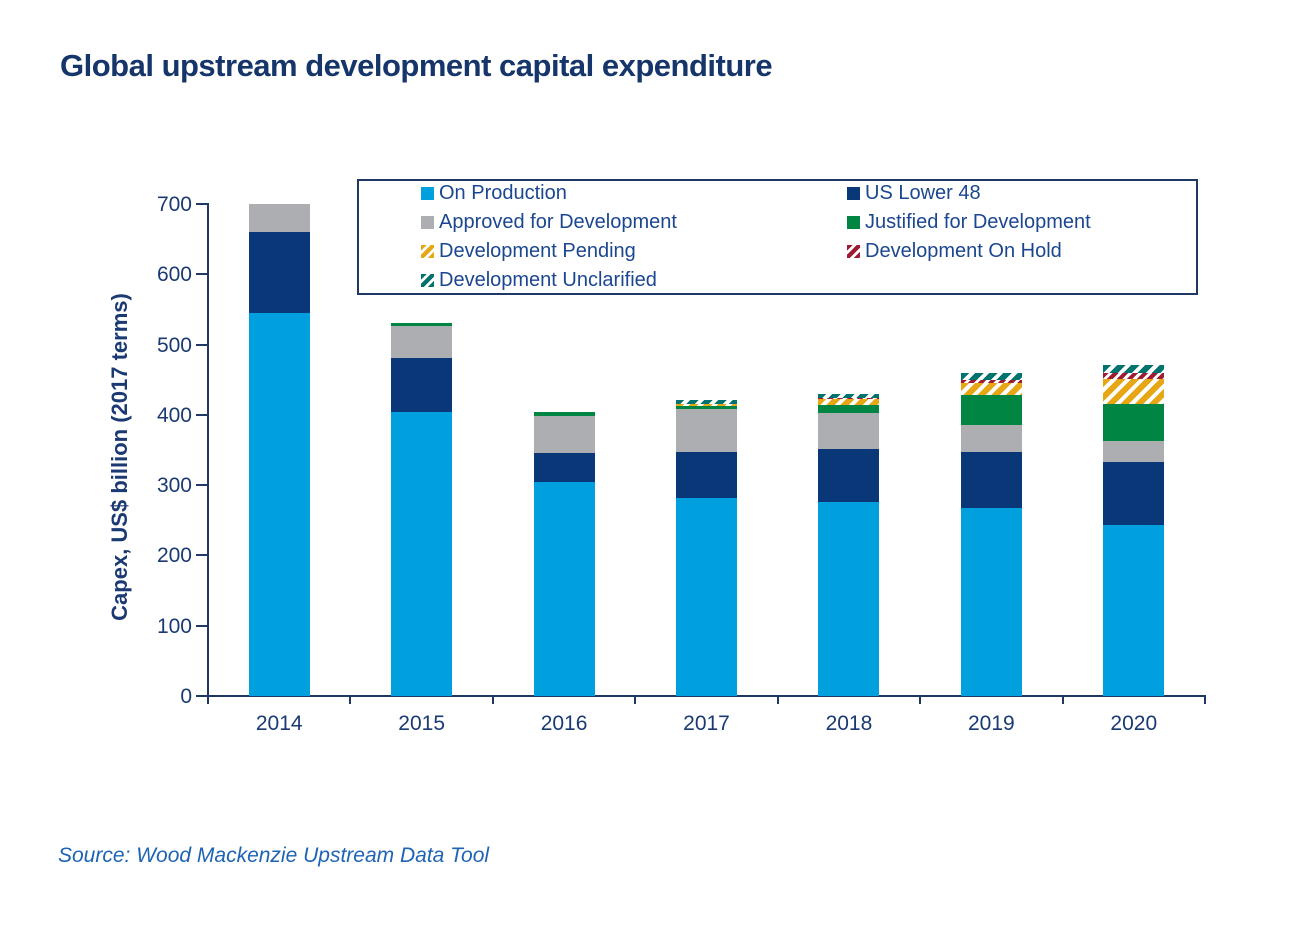 The image size is (1310, 943). I want to click on x-axis-tick-label: 2015, so click(421, 723).